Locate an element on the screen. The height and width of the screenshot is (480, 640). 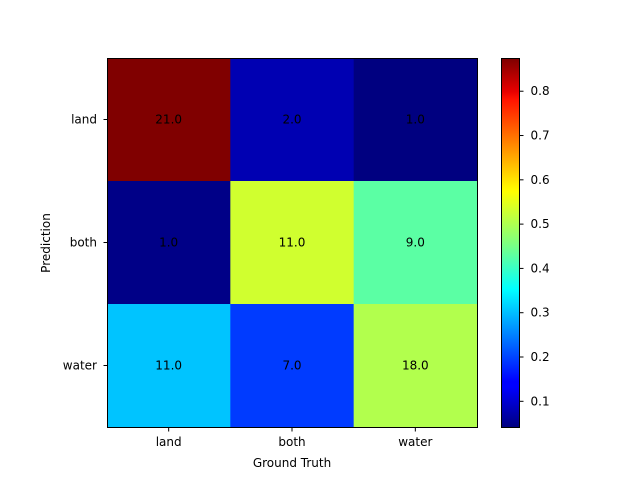
x-tick-label: both is located at coordinates (291, 442).